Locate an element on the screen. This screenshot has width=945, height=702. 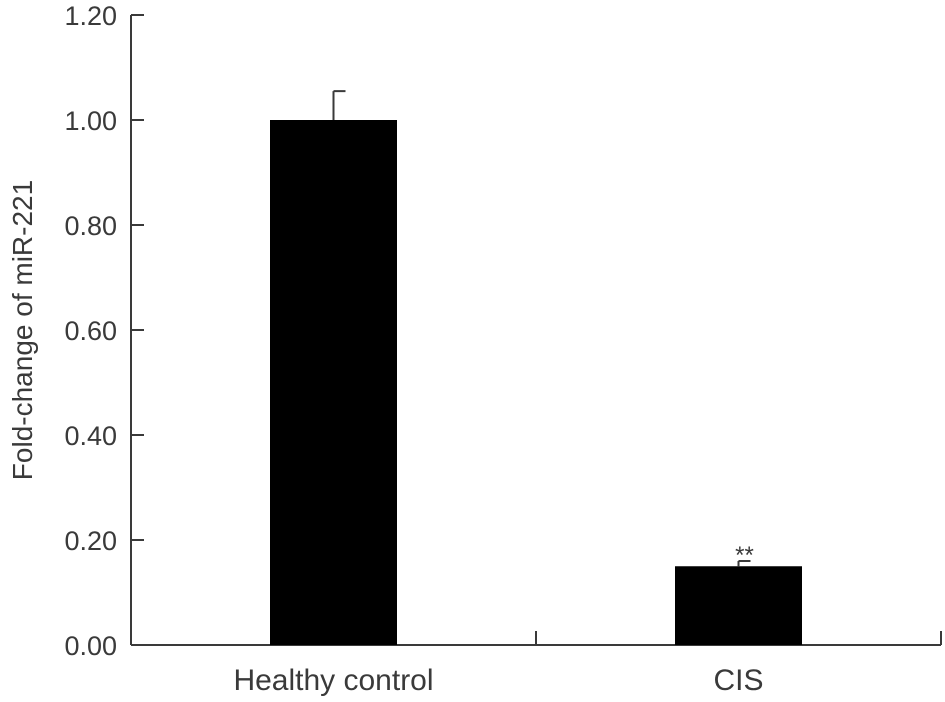
significance-marker: ** is located at coordinates (744, 555).